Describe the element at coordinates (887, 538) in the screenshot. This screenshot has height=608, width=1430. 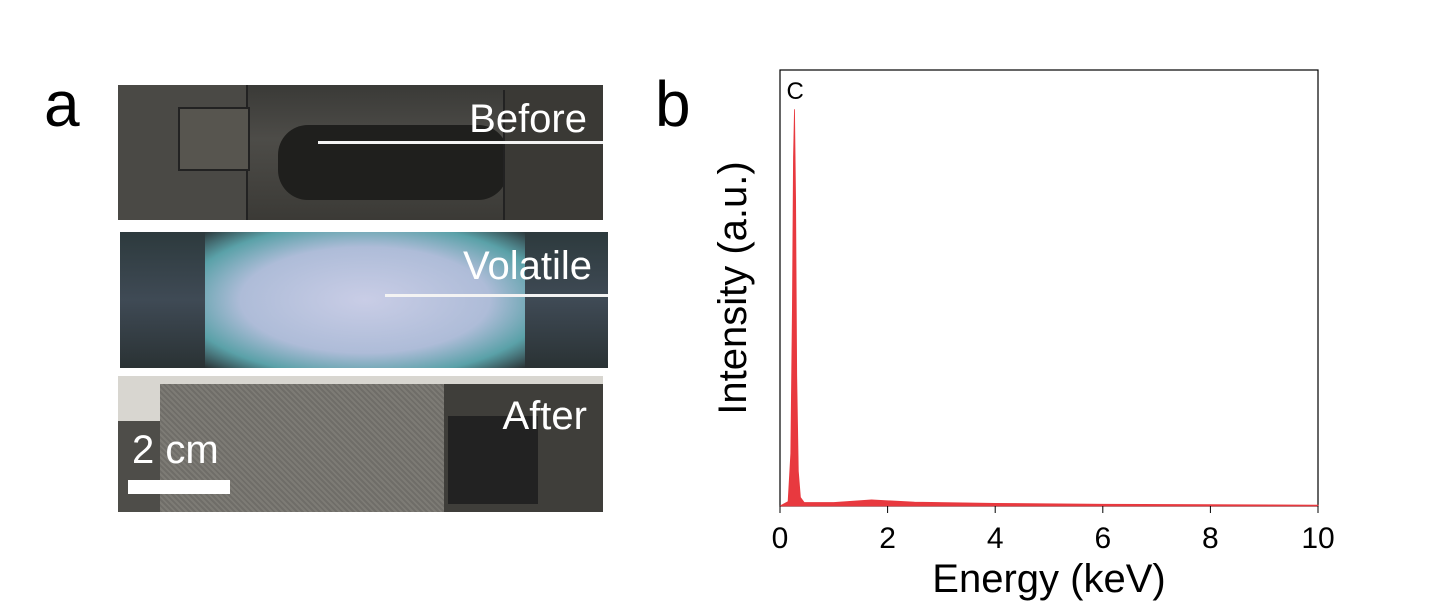
I see `x-tick-label: 2` at that location.